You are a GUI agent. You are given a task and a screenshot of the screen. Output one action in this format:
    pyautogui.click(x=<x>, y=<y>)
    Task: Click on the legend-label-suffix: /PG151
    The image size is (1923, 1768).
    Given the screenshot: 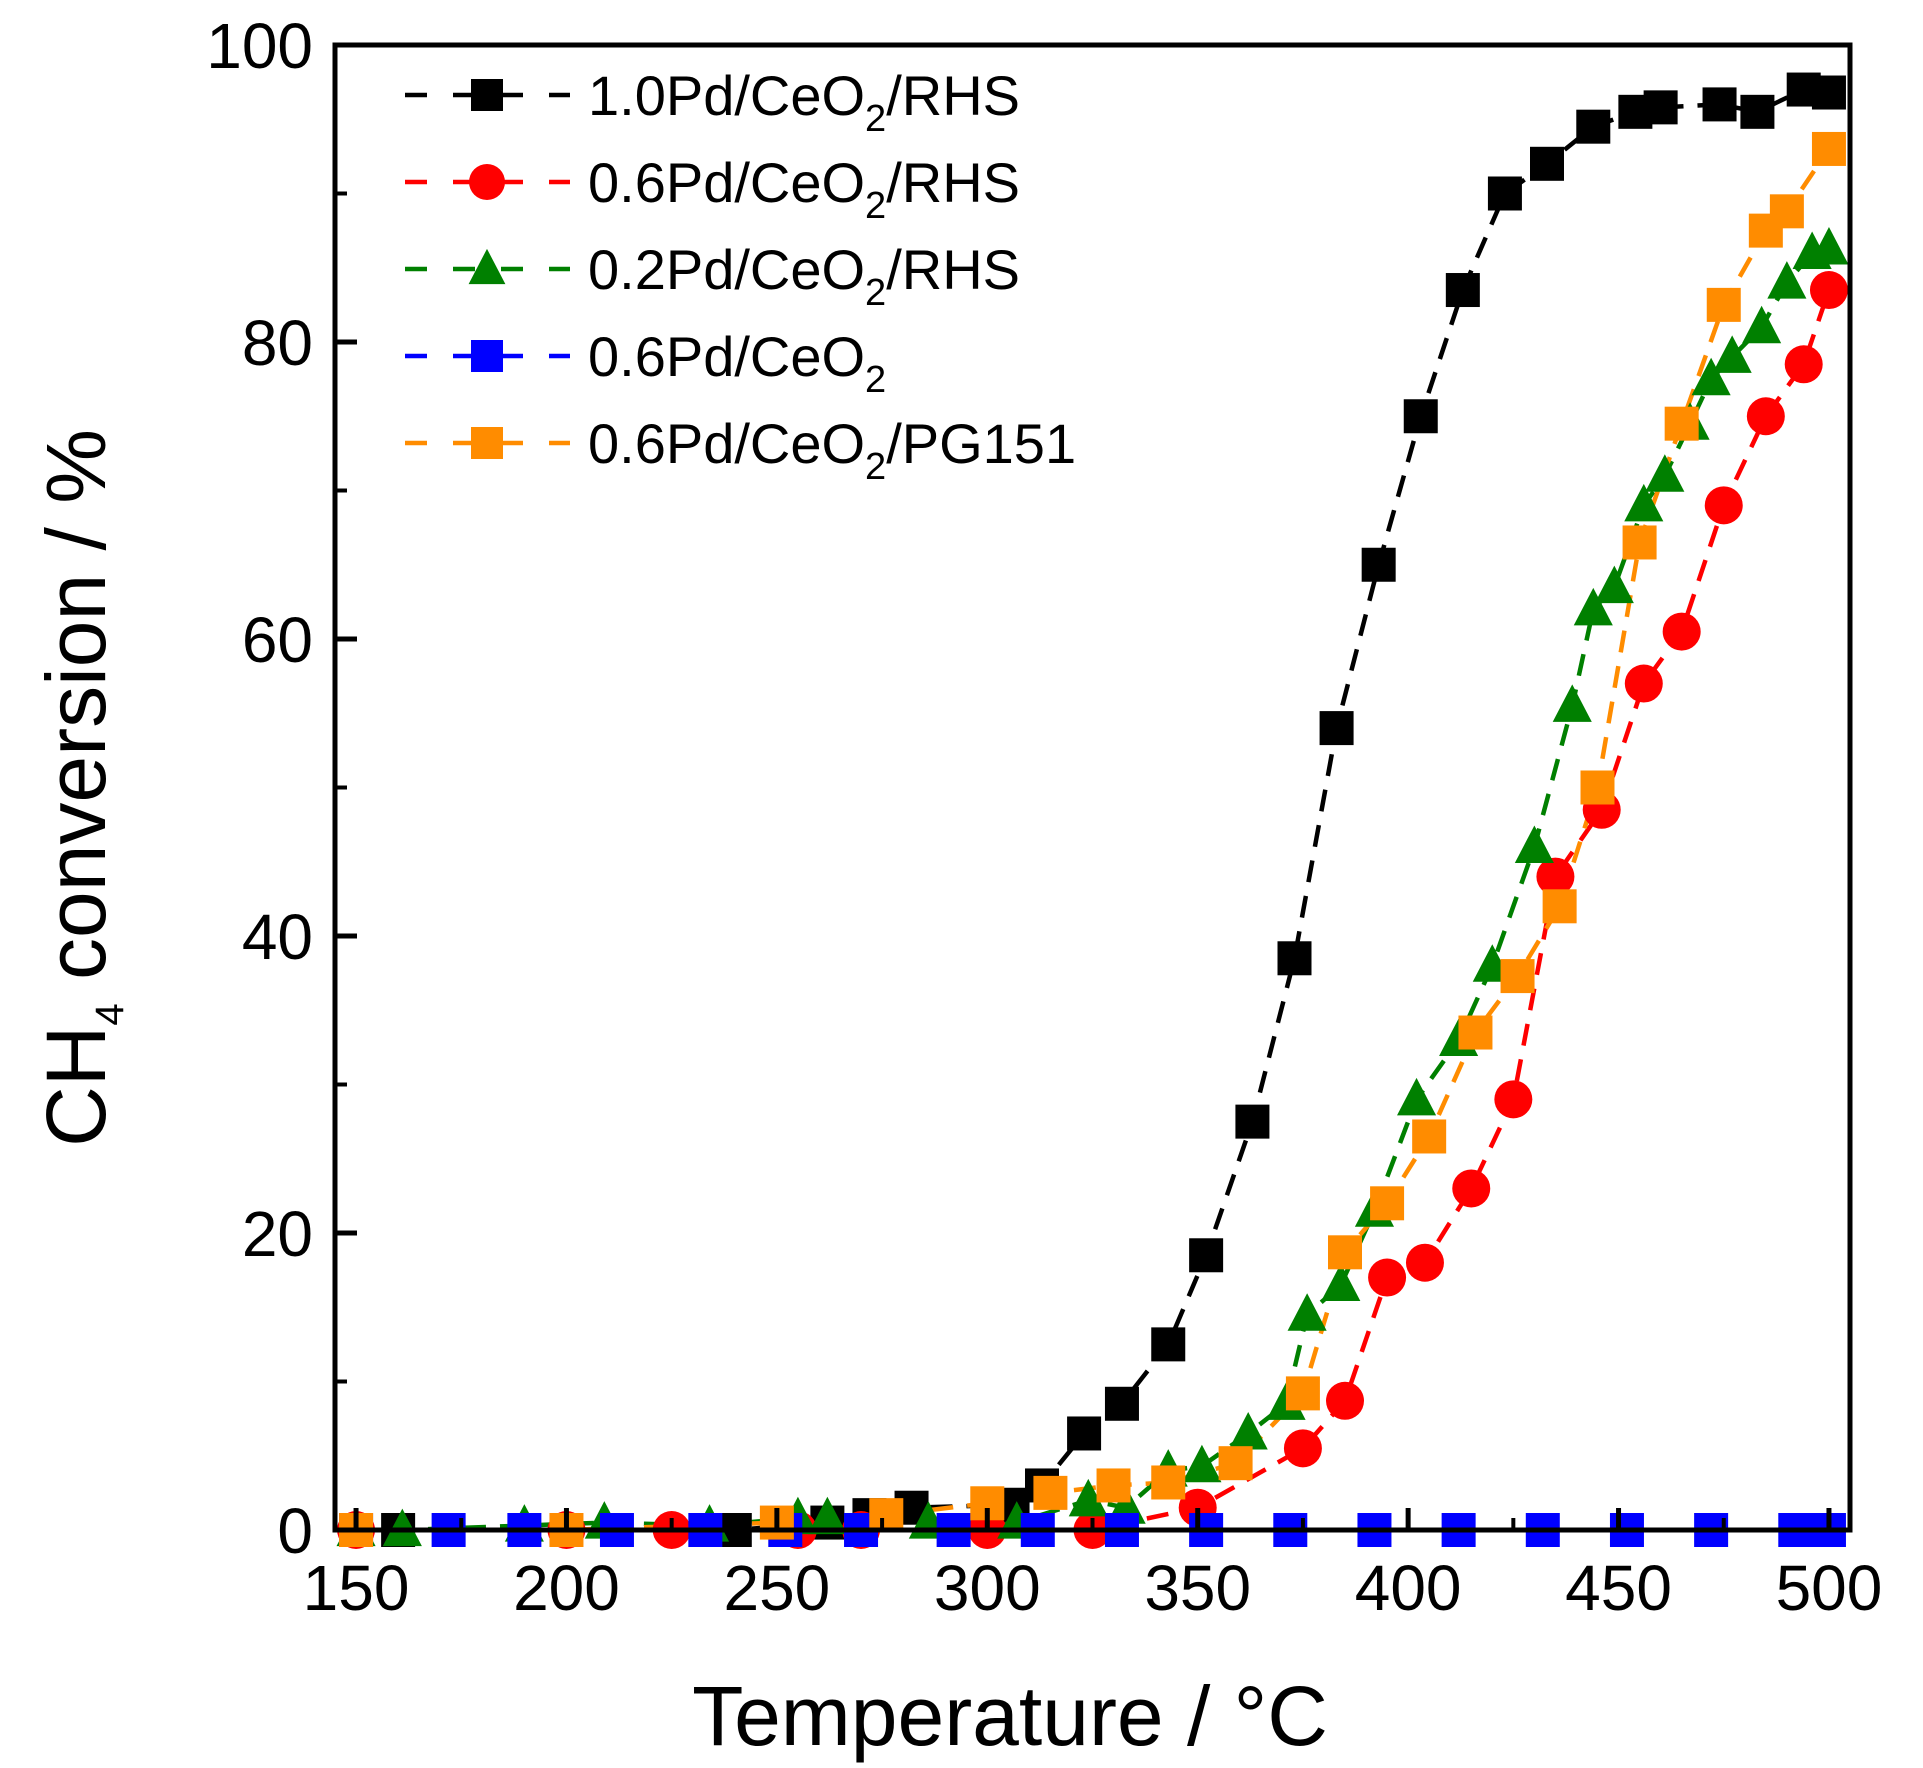 What is the action you would take?
    pyautogui.click(x=981, y=443)
    